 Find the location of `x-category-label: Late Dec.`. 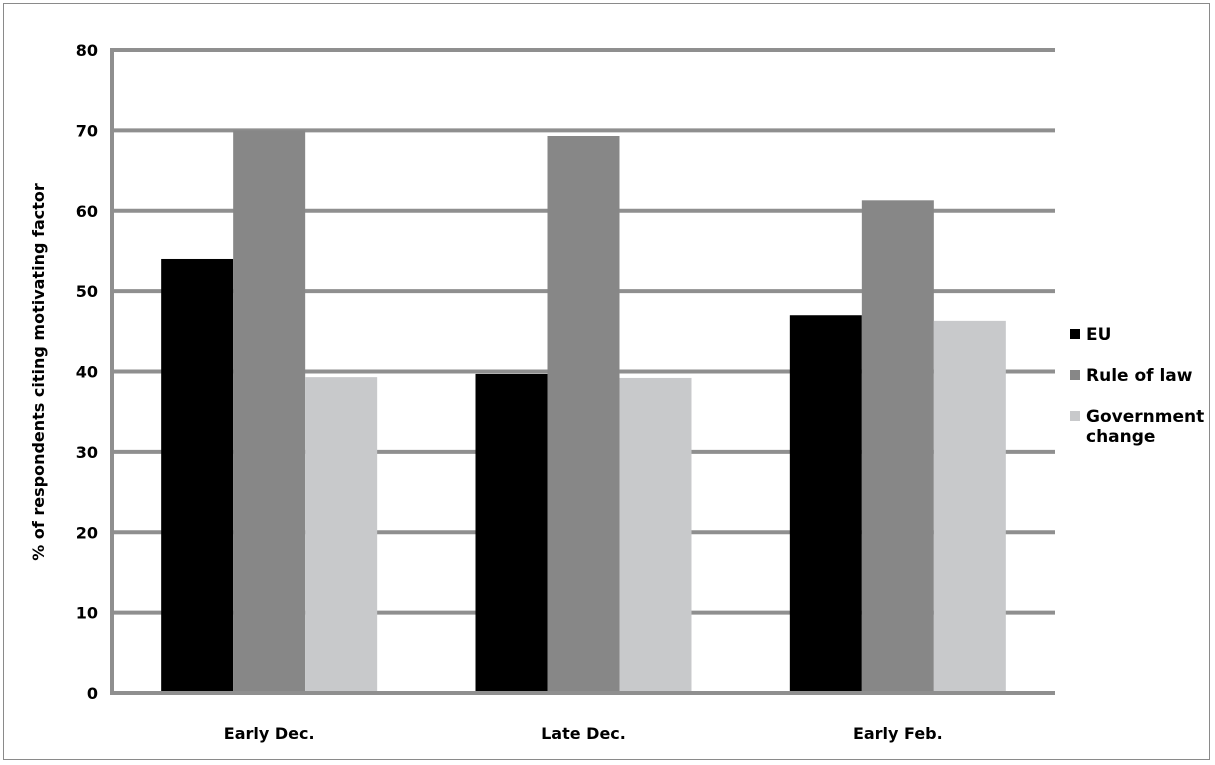

x-category-label: Late Dec. is located at coordinates (583, 733).